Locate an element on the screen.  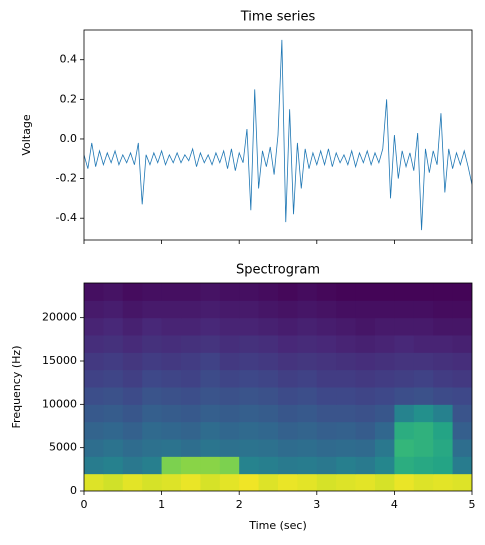
y-tick-label: -0.2 is located at coordinates (66, 178).